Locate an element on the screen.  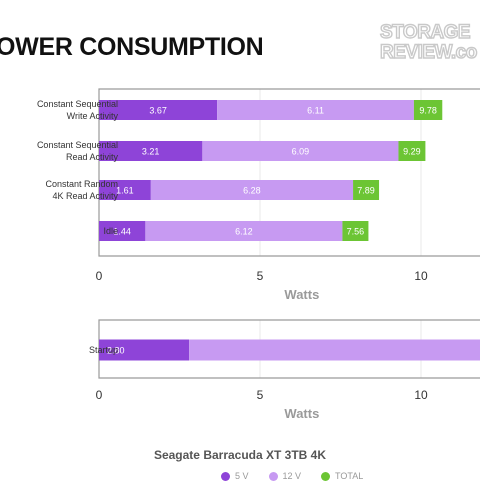
bar-label-12v: 6.12 is located at coordinates (244, 232).